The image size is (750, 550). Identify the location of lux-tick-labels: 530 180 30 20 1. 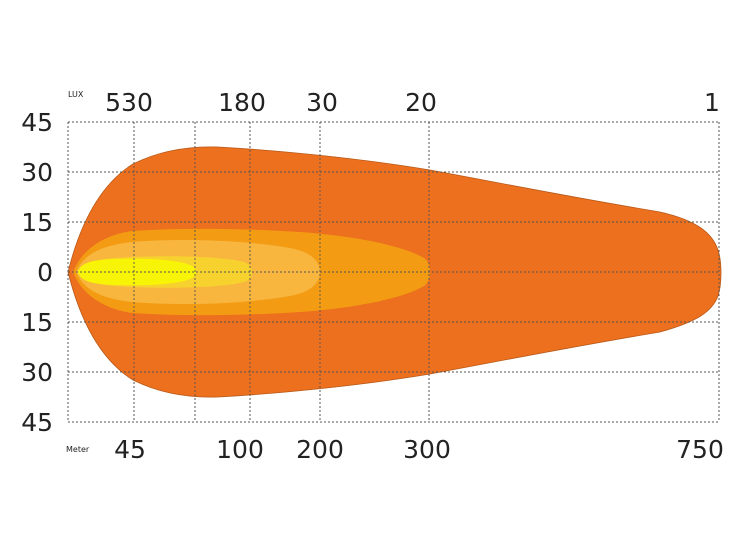
(412, 102).